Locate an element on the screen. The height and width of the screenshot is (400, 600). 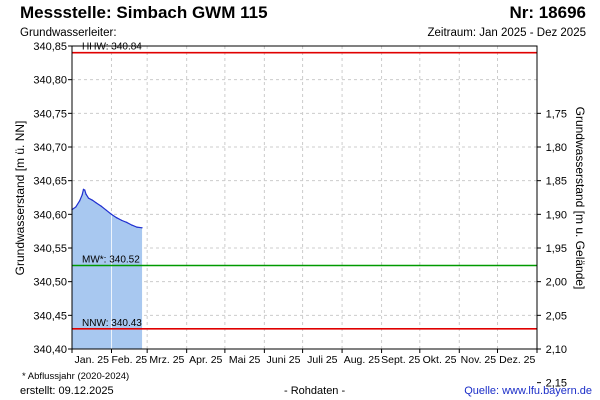
y-tick-label-left: 340,45 is located at coordinates (50, 316).